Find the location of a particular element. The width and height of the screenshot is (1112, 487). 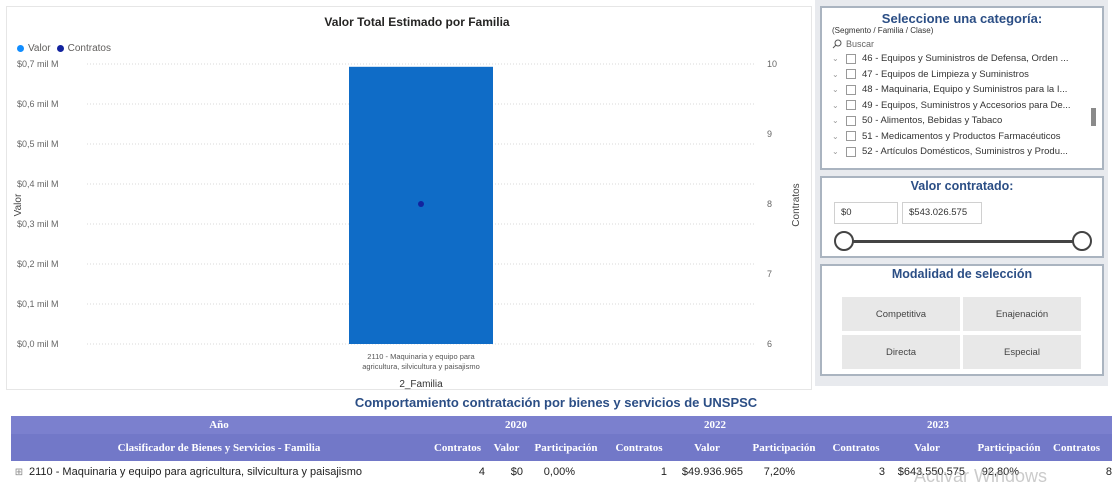

y-tick-label: $0,1 mil M is located at coordinates (38, 304).